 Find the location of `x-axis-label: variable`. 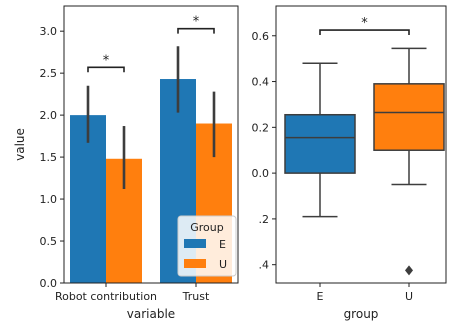

x-axis-label: variable is located at coordinates (151, 314).